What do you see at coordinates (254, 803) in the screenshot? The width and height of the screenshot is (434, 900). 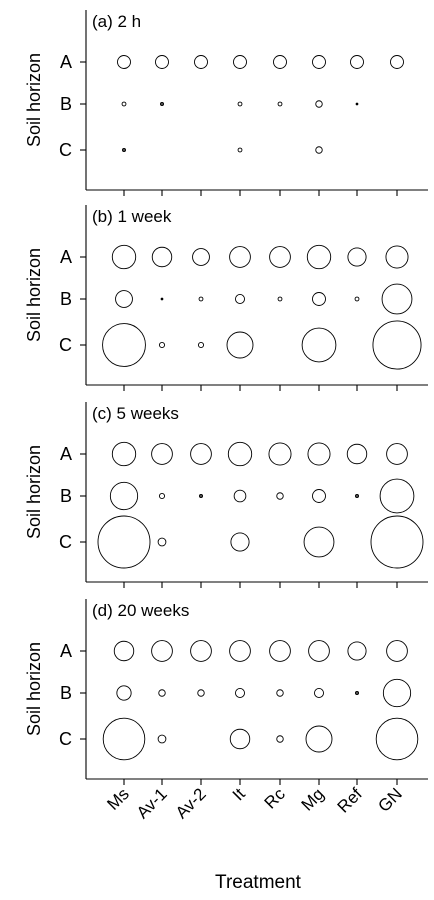 I see `x-axis: Ms Av-1 Av-2 It Rc Mg Ref GN` at bounding box center [254, 803].